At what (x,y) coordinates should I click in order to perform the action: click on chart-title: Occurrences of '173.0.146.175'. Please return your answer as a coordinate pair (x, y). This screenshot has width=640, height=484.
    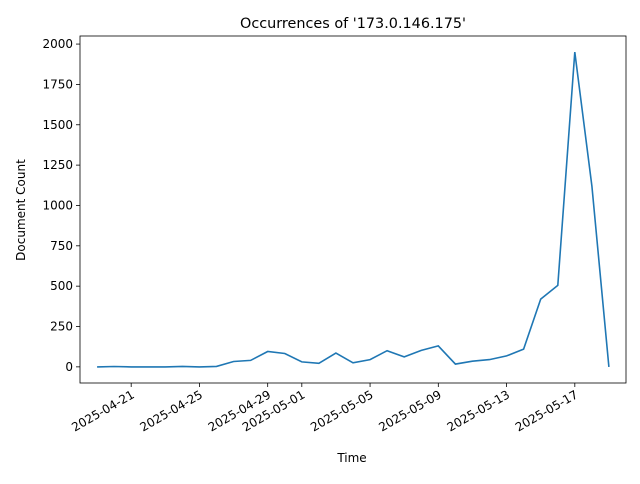
    Looking at the image, I should click on (353, 24).